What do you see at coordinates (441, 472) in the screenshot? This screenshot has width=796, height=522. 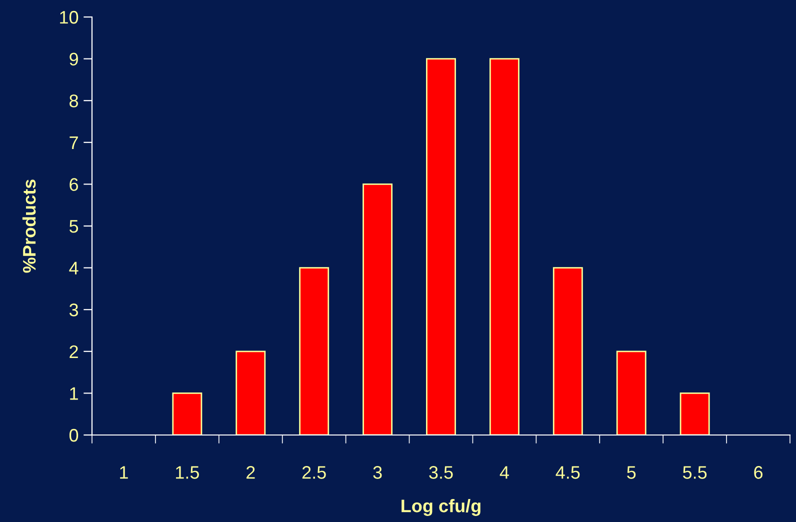 I see `x-tick-label: 3.5` at bounding box center [441, 472].